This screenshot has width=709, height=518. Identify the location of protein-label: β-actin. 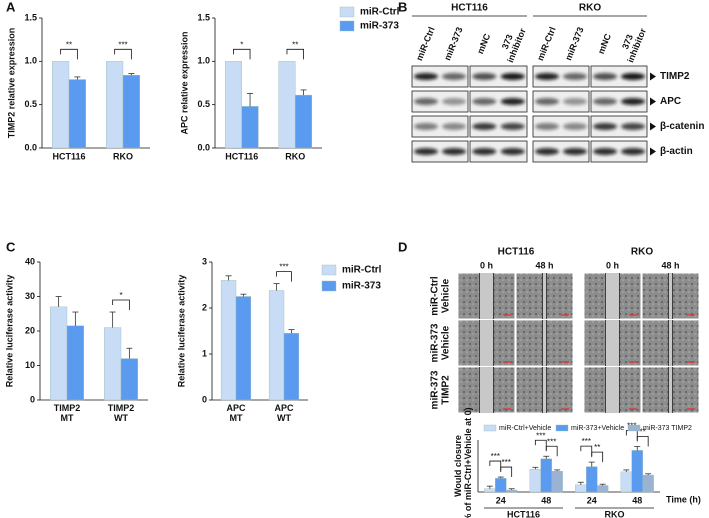
(676, 151).